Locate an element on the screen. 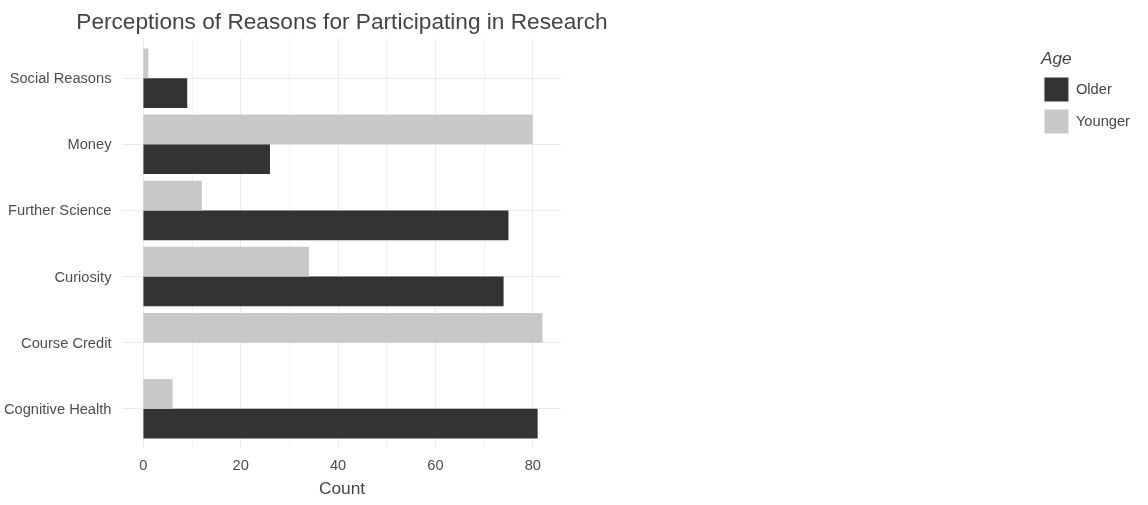  x-tick-label: 0 is located at coordinates (143, 464).